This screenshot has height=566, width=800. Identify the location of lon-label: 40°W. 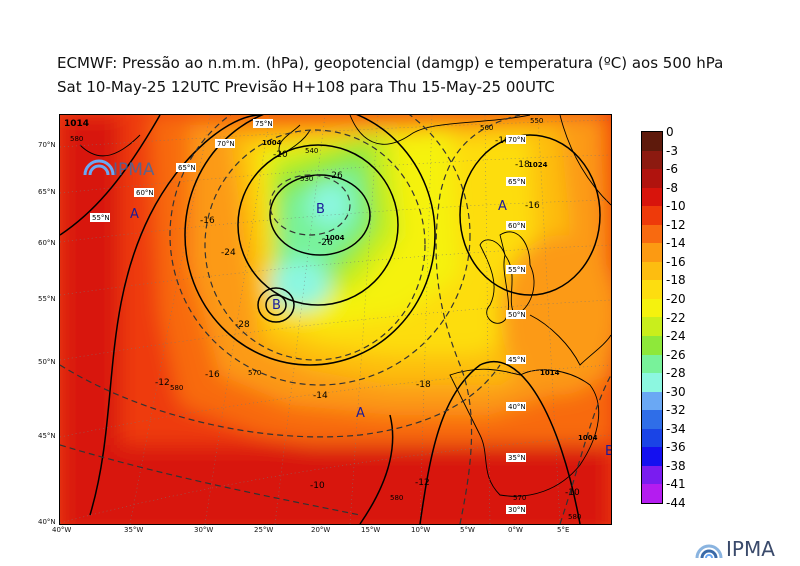
(62, 530).